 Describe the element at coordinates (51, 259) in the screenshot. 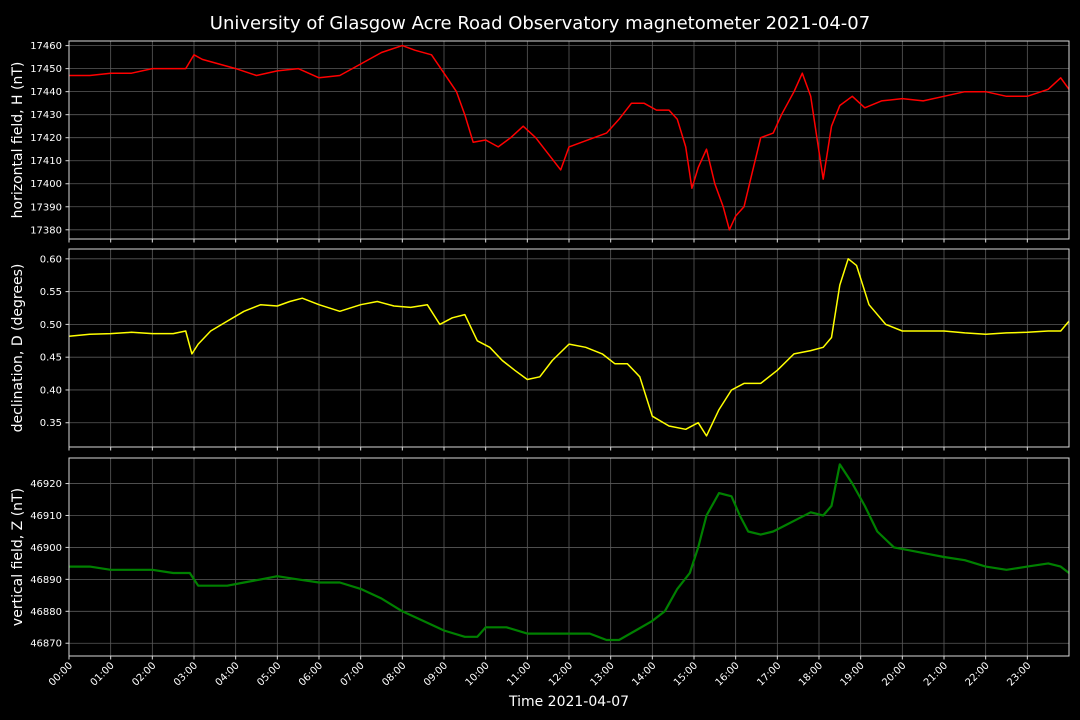

I see `declination-ytick-label: 0.60` at that location.